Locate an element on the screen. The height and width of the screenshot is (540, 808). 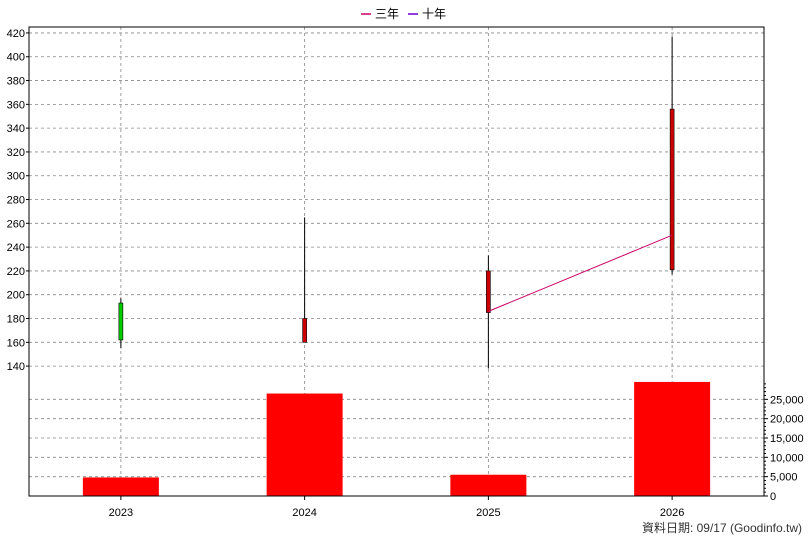
source-footer: 資料日期: 09/17 (Goodinfo.tw) is located at coordinates (722, 528).